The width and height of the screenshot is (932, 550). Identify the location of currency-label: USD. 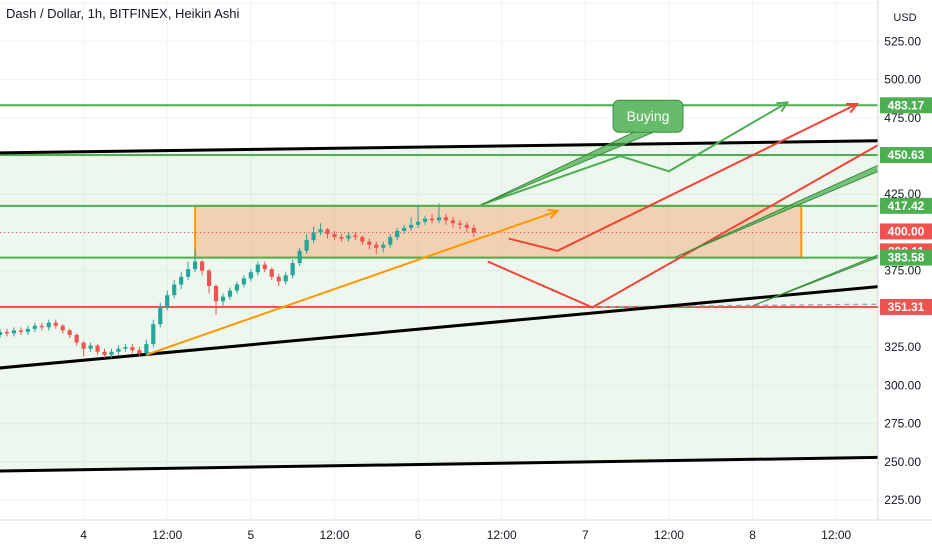
(904, 18).